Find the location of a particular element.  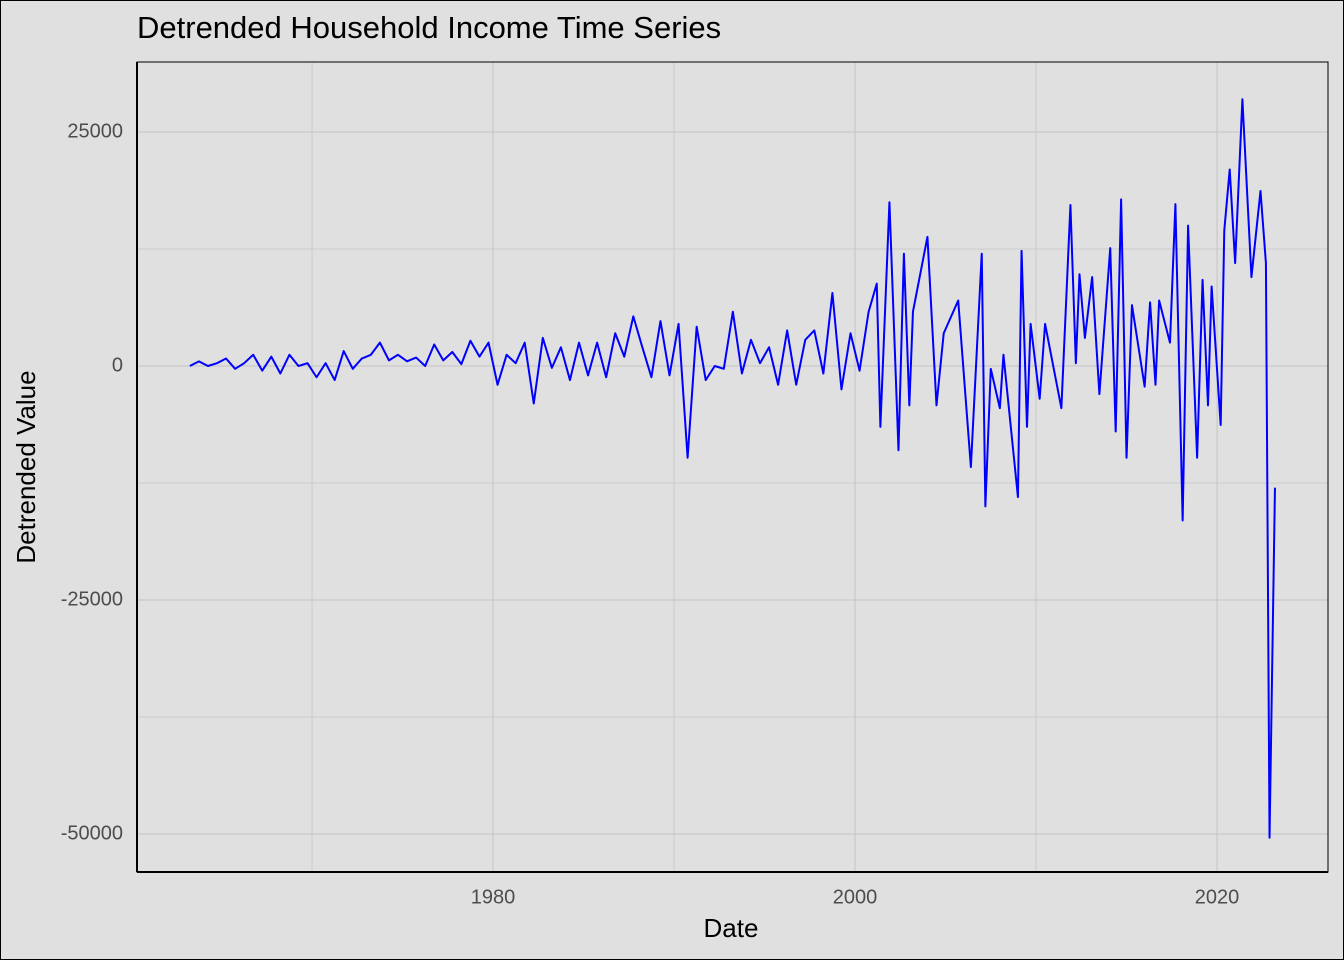

chart-title: Detrended Household Income Time Series is located at coordinates (429, 27).